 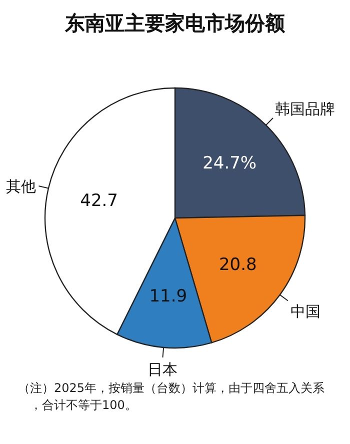 What do you see at coordinates (162, 369) in the screenshot?
I see `slice-label: 日本` at bounding box center [162, 369].